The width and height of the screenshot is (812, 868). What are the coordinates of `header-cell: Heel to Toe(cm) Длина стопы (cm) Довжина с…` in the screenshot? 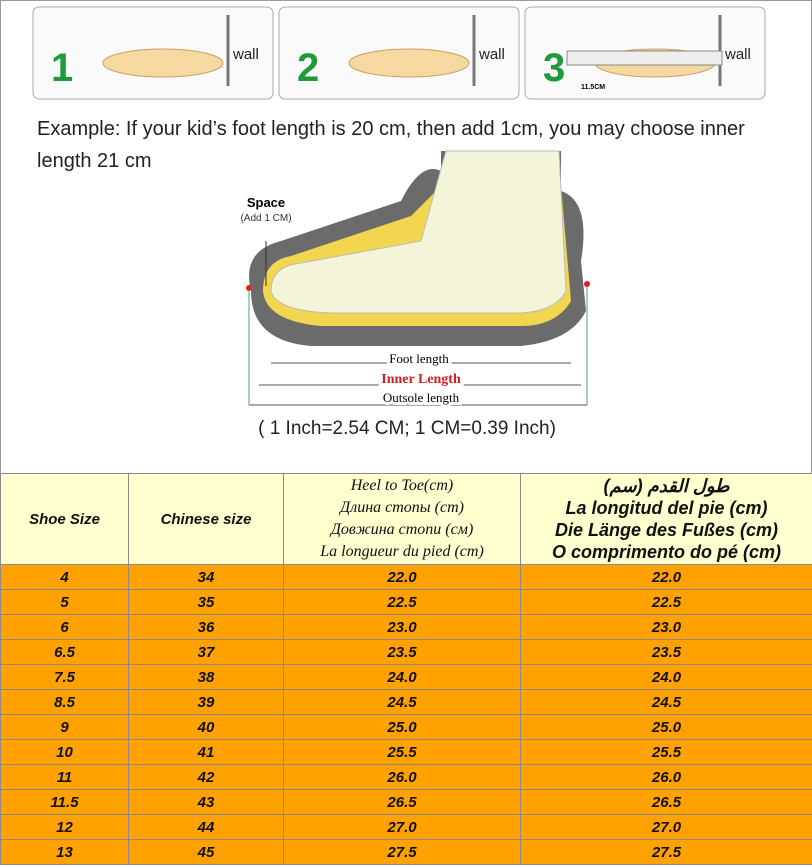 It's located at (402, 519).